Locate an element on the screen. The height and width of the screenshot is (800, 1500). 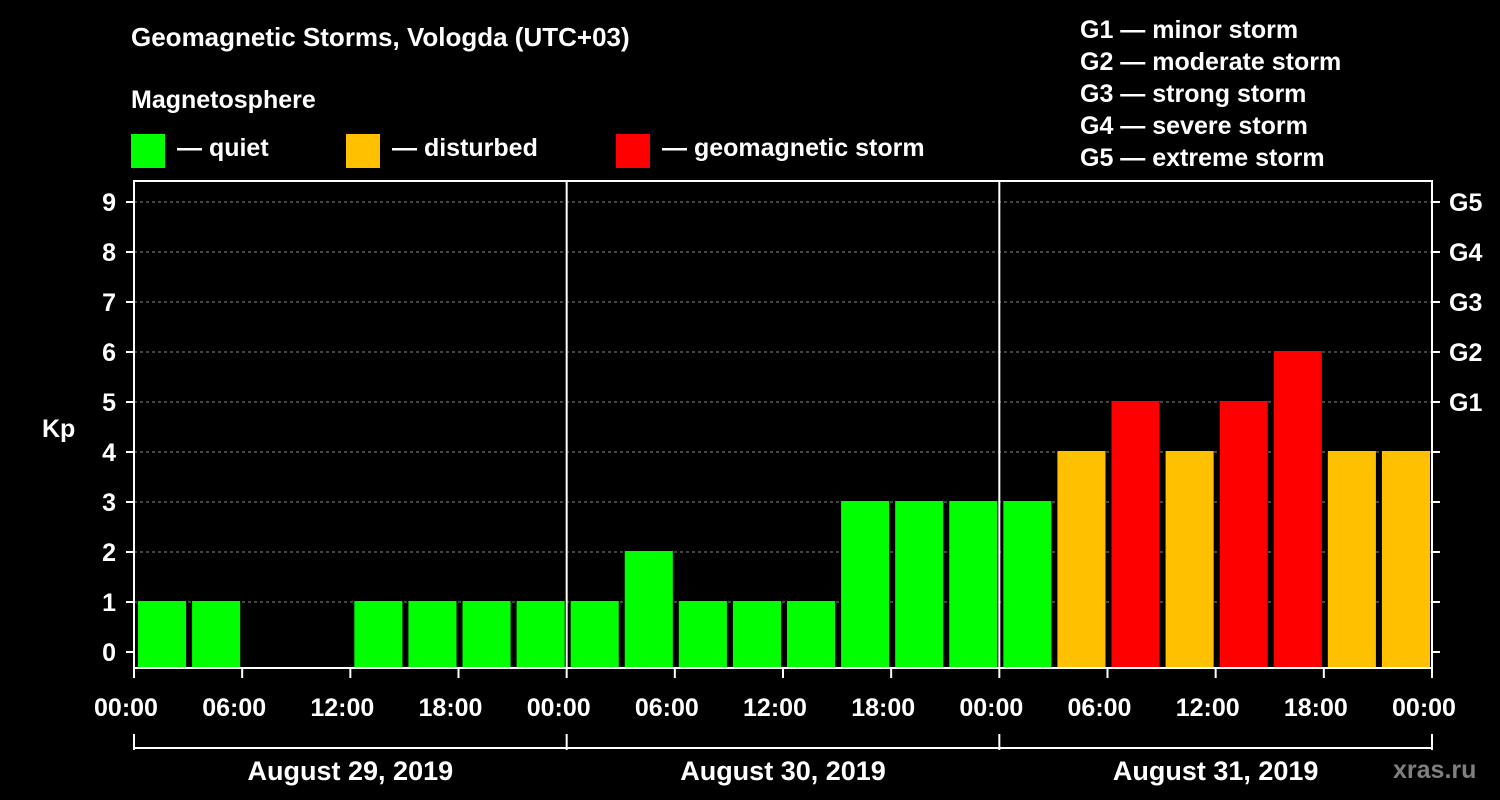
y-tick-label: 3 is located at coordinates (109, 503).